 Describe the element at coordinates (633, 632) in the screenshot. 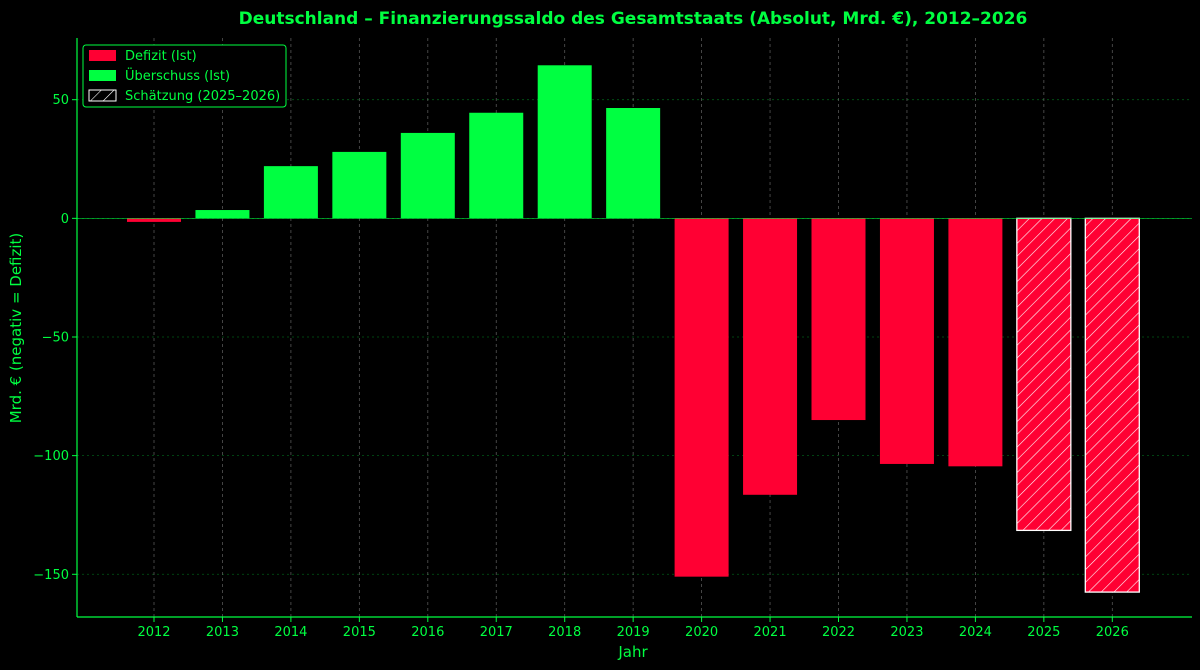

I see `x-tick-label: 2019` at that location.